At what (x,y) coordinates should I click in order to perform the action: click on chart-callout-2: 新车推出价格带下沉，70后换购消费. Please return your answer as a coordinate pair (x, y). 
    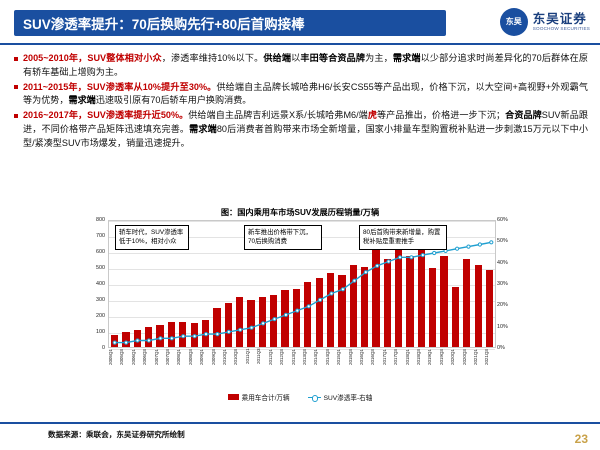
    Looking at the image, I should click on (283, 237).